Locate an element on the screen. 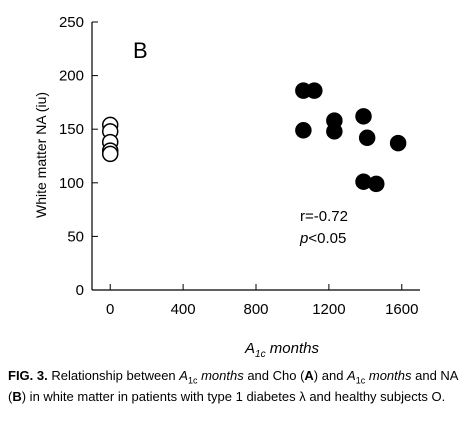  caption-panel-ref: A is located at coordinates (309, 375).